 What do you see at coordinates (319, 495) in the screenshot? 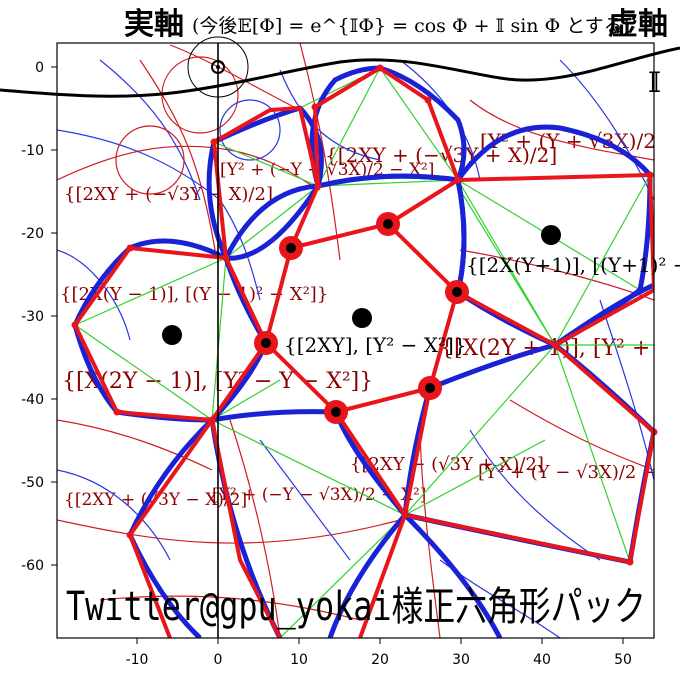
I see `bg-formula-9: [Y² + (−Y − √3X)/2 − X²]` at bounding box center [319, 495].